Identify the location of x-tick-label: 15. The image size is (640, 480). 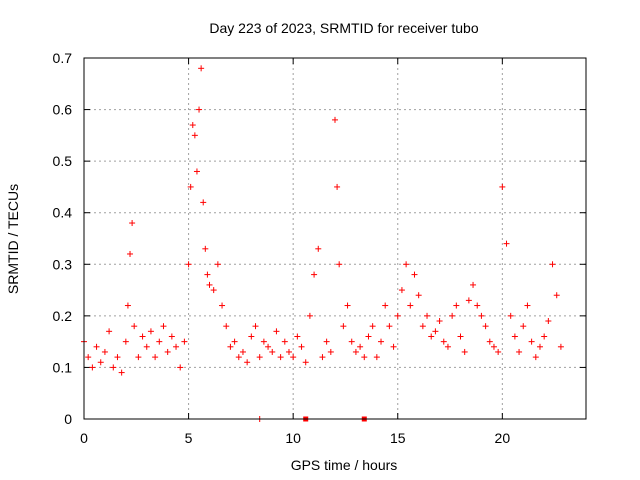
(398, 438).